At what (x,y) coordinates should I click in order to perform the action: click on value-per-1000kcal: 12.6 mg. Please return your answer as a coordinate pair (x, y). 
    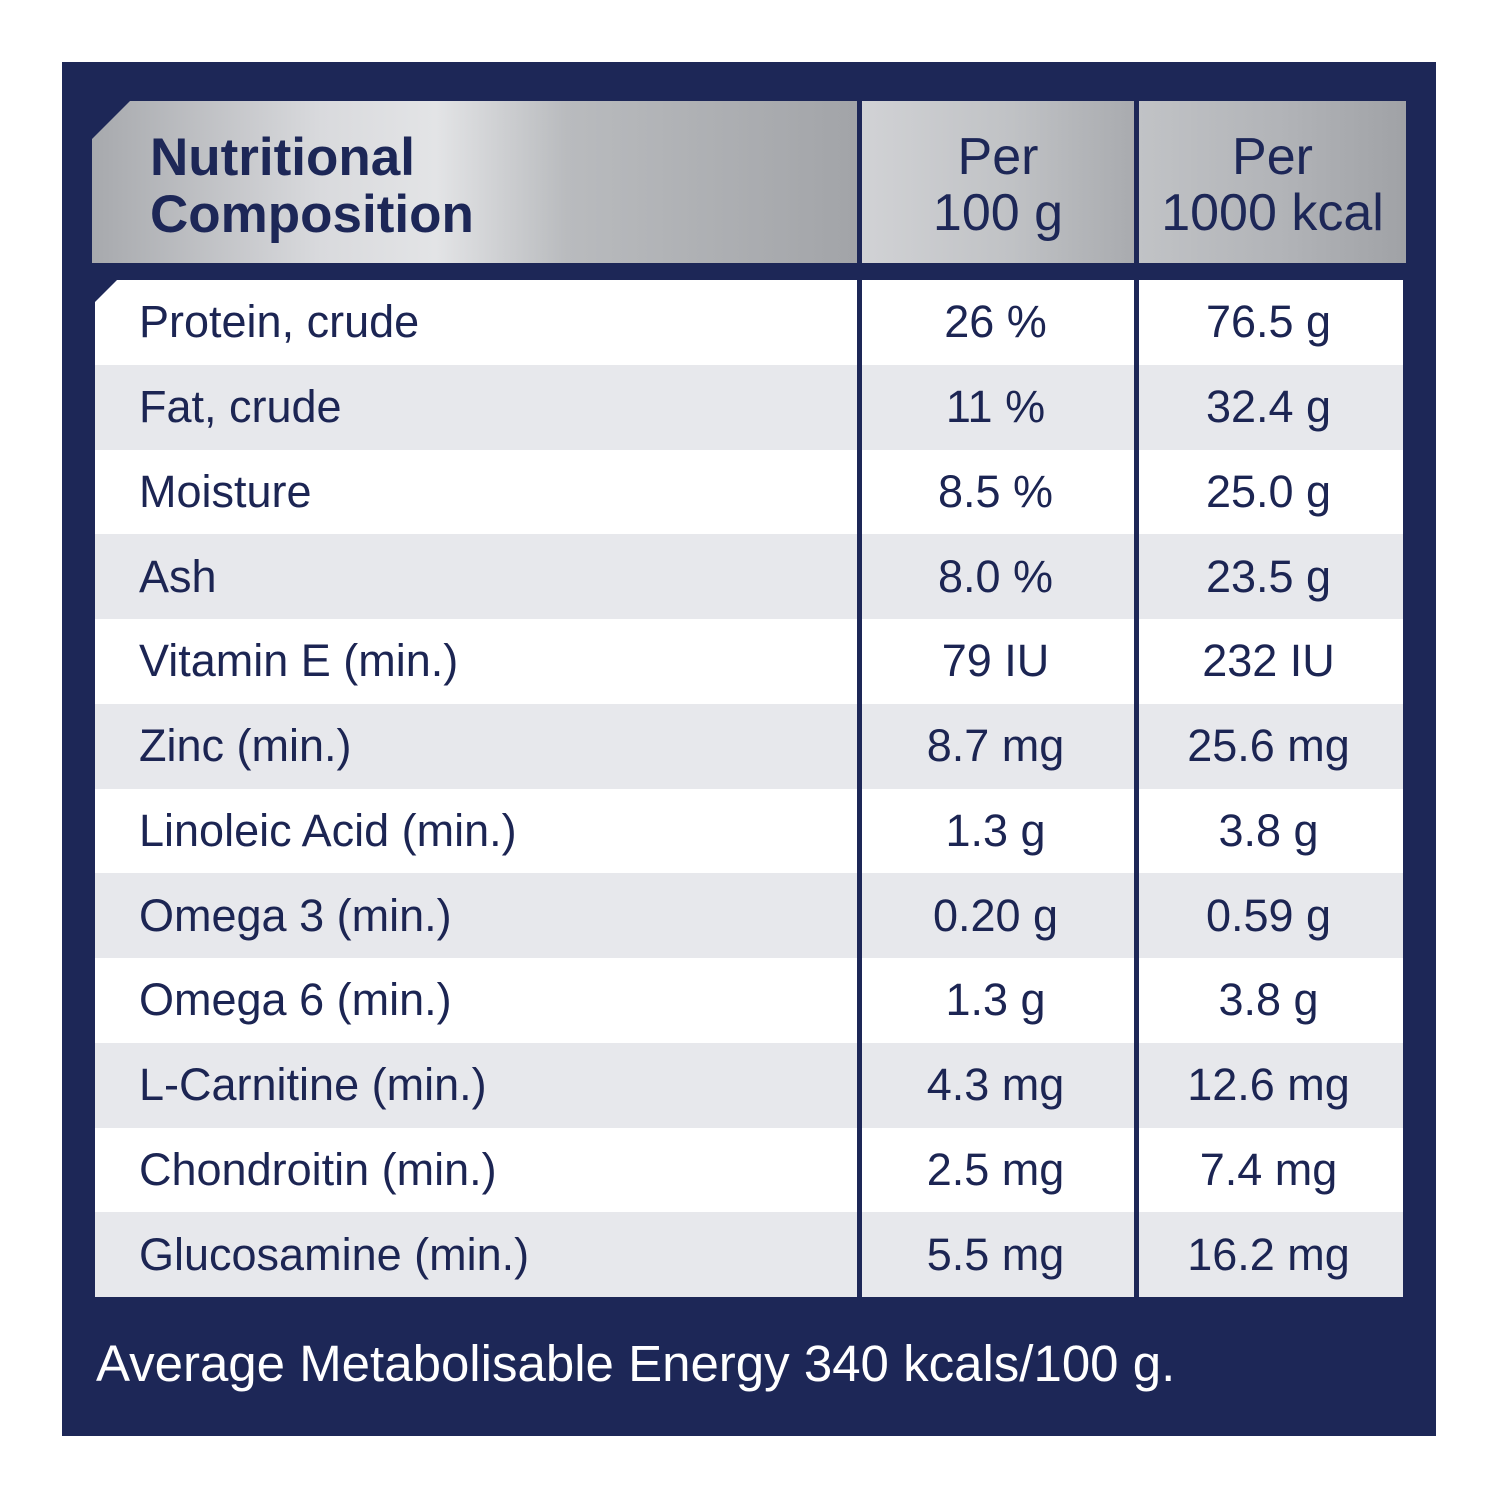
    Looking at the image, I should click on (1268, 1085).